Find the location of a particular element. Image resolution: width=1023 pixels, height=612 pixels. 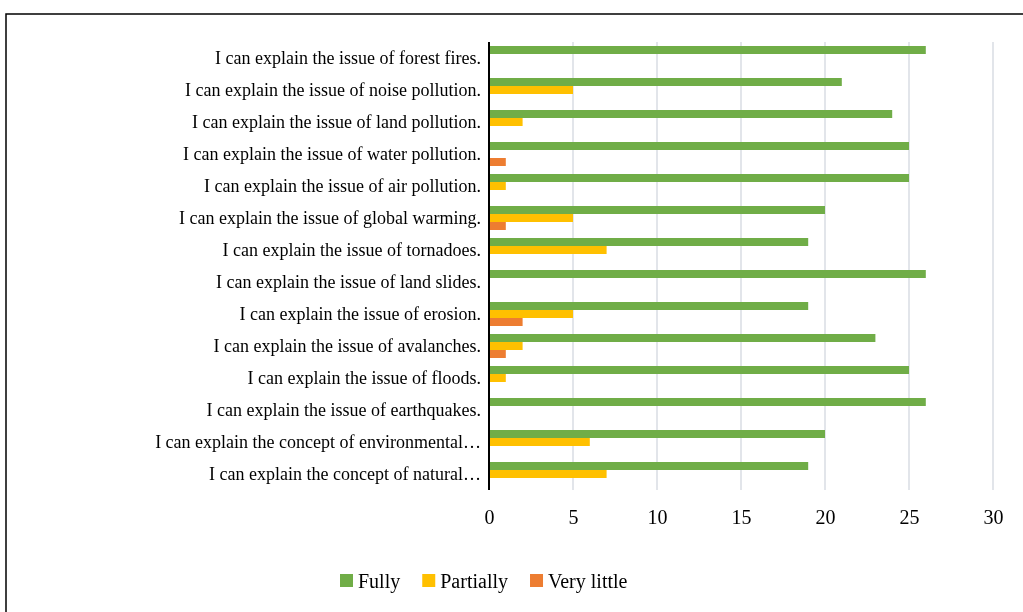

y-tick-label: I can explain the issue of floods. is located at coordinates (364, 378).